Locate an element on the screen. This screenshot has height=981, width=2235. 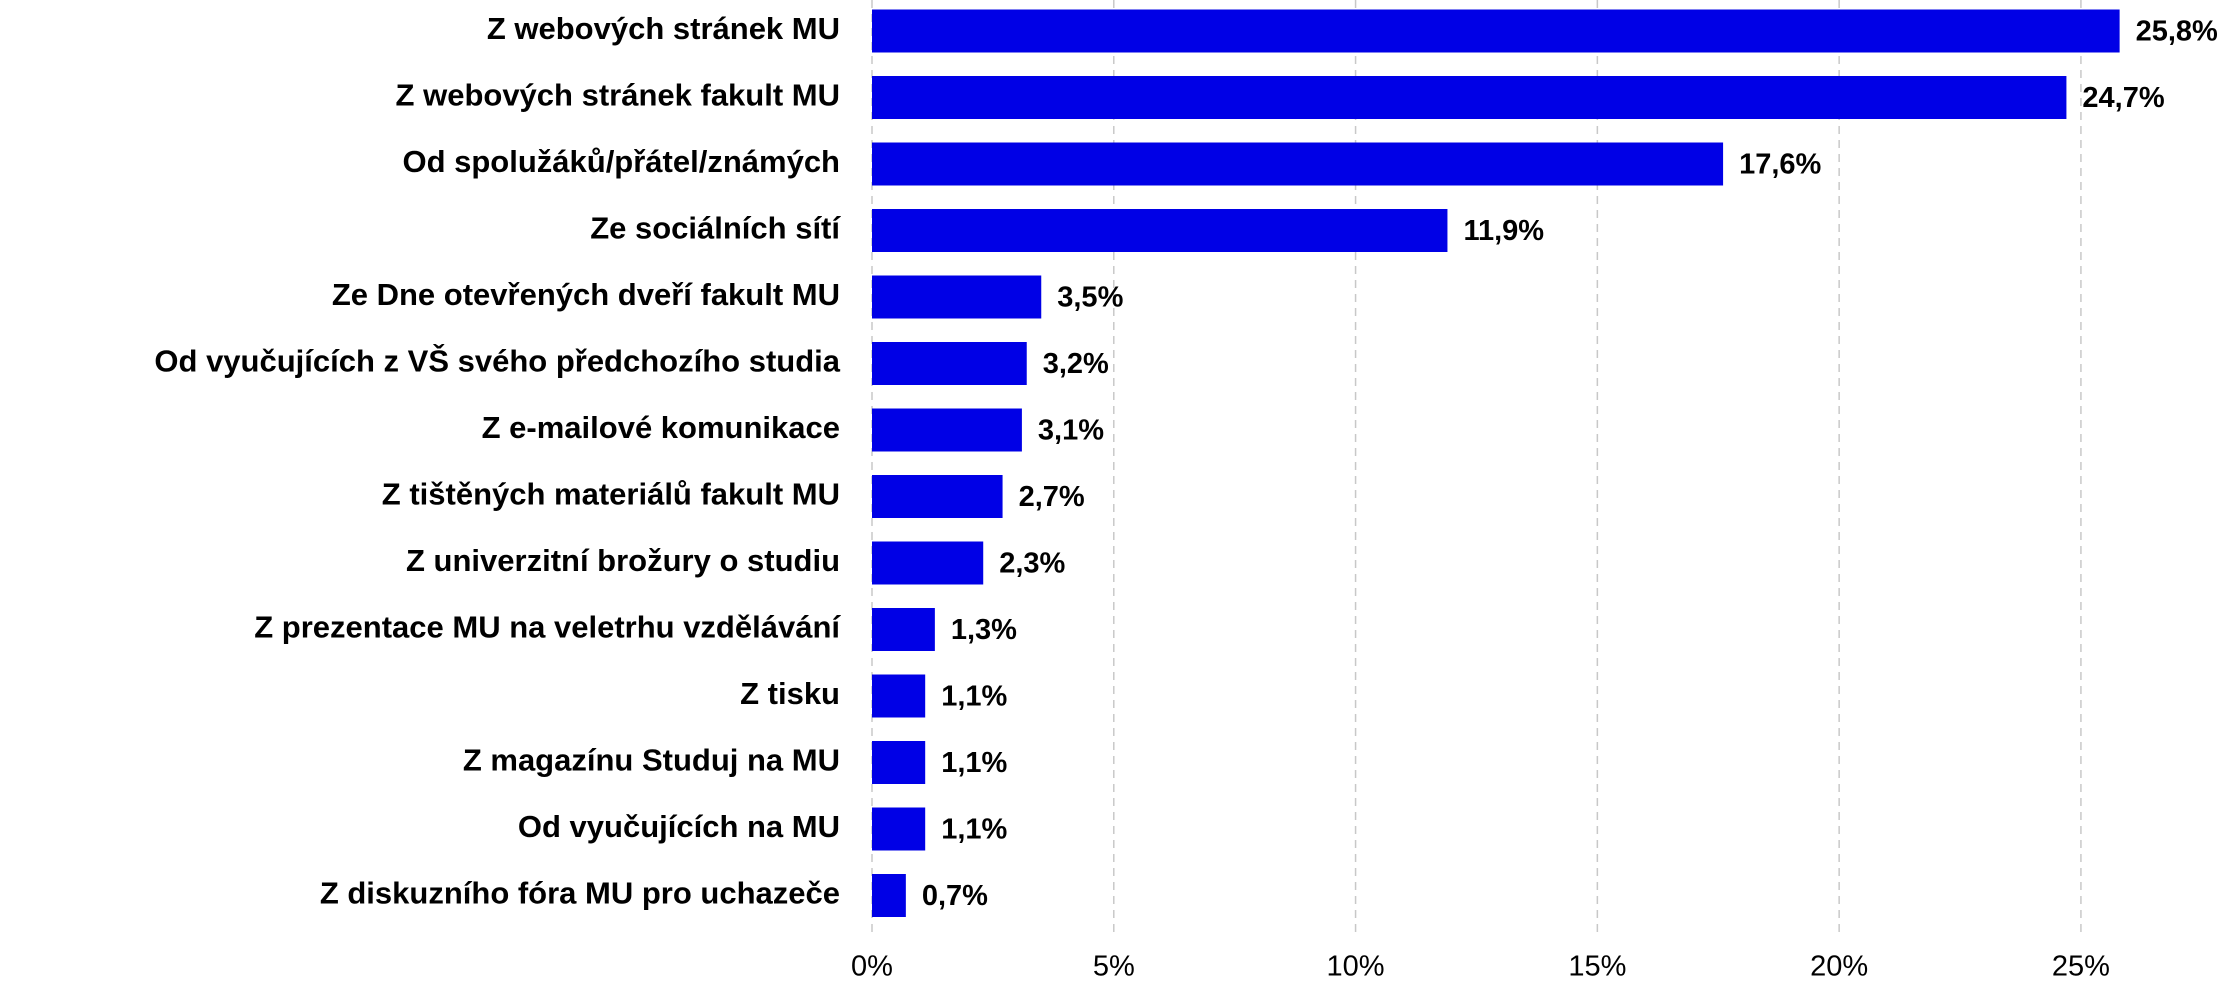
value-label: 11,9% is located at coordinates (1503, 231).